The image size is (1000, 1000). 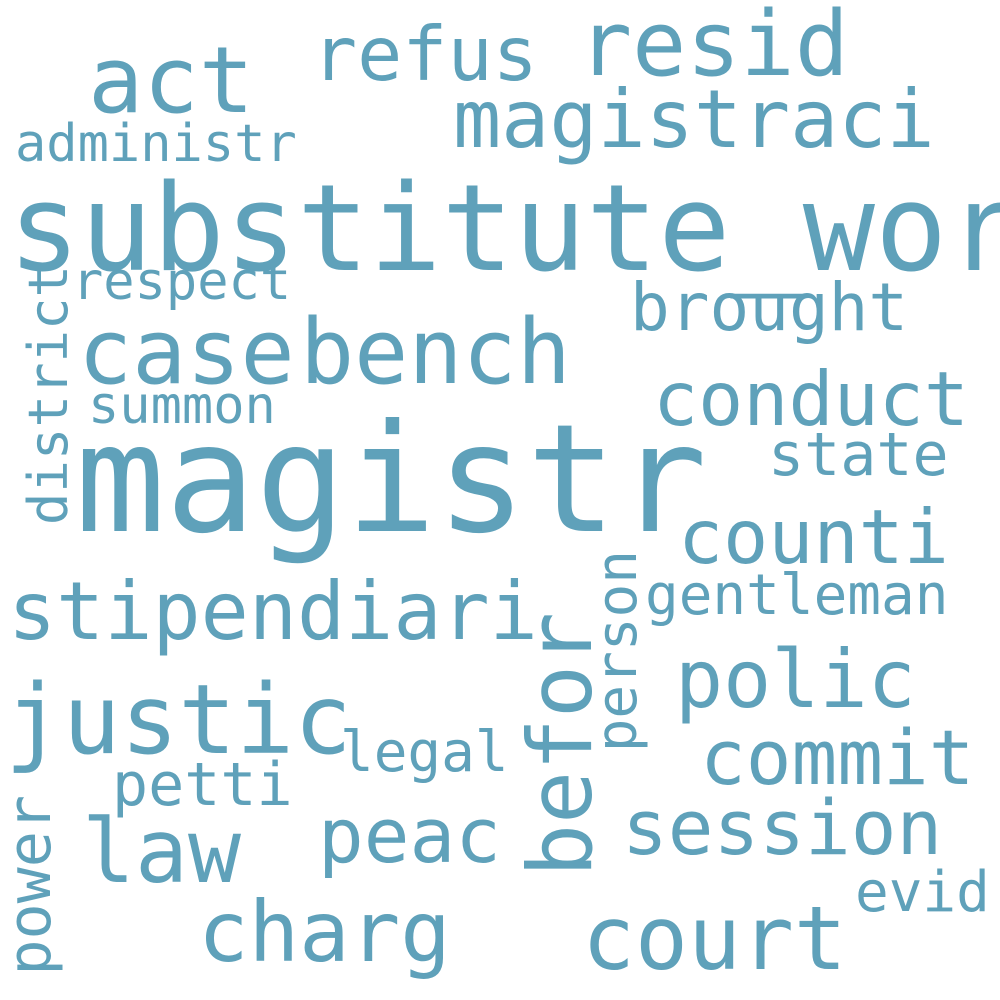 What do you see at coordinates (795, 679) in the screenshot?
I see `word-polic: polic` at bounding box center [795, 679].